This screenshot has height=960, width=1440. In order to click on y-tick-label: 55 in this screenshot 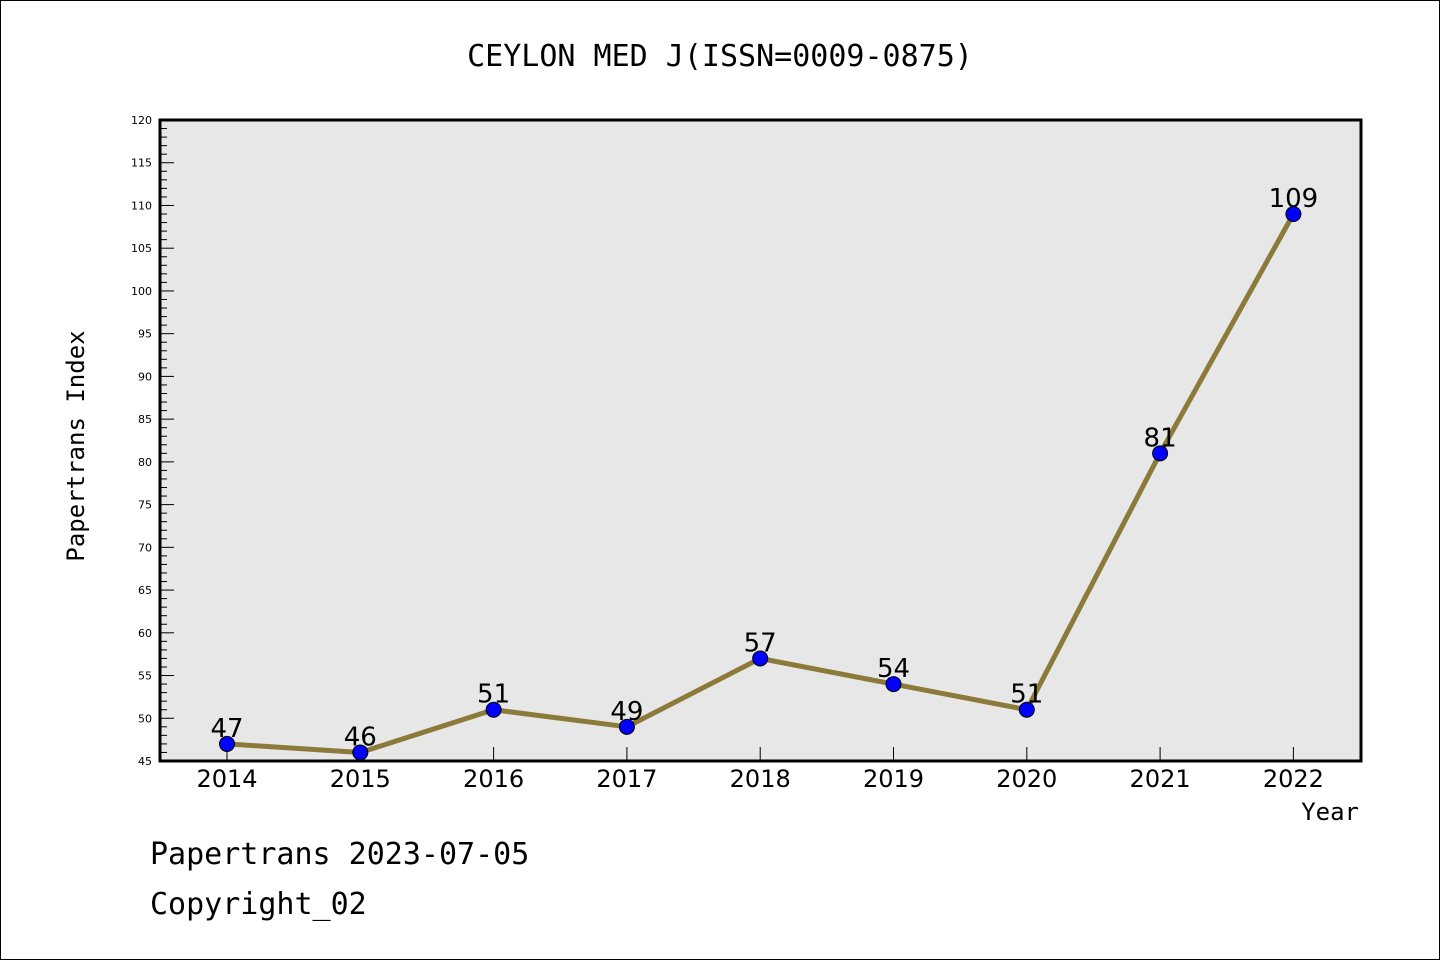, I will do `click(145, 676)`.